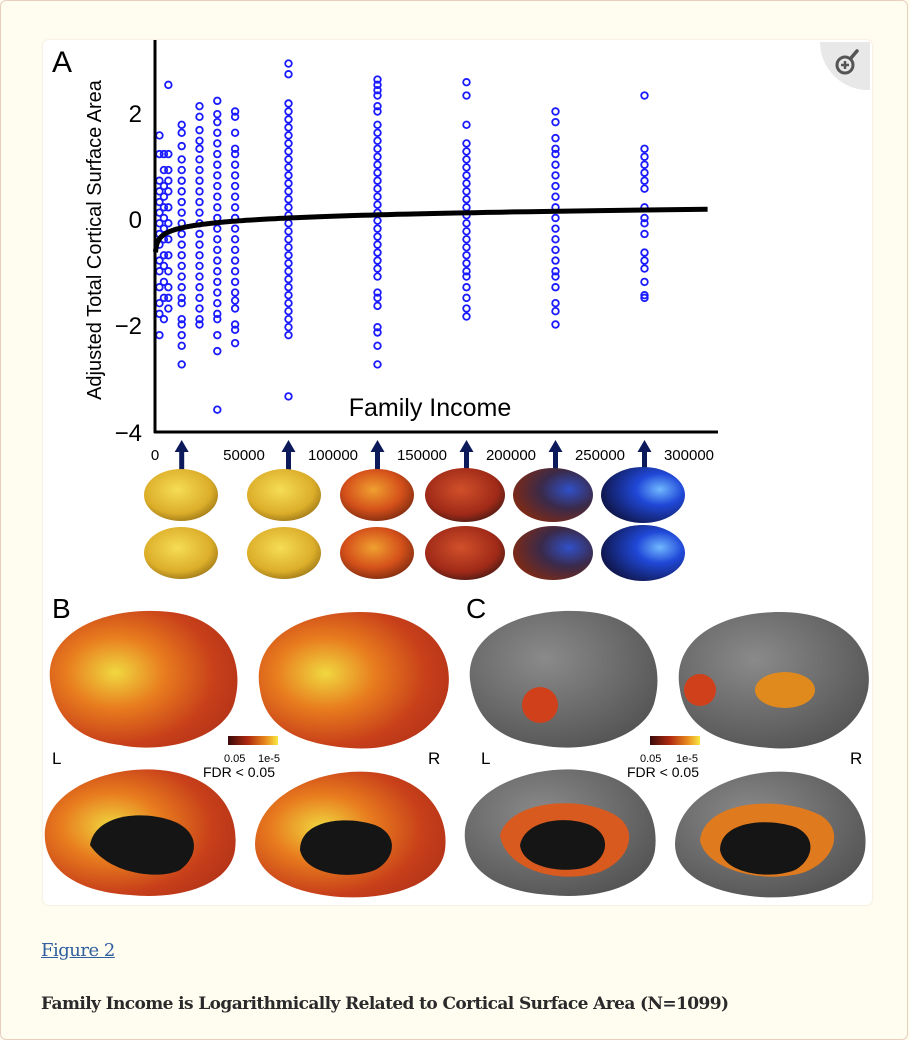 This screenshot has width=910, height=1040. I want to click on magnify-plus-icon, so click(847, 62).